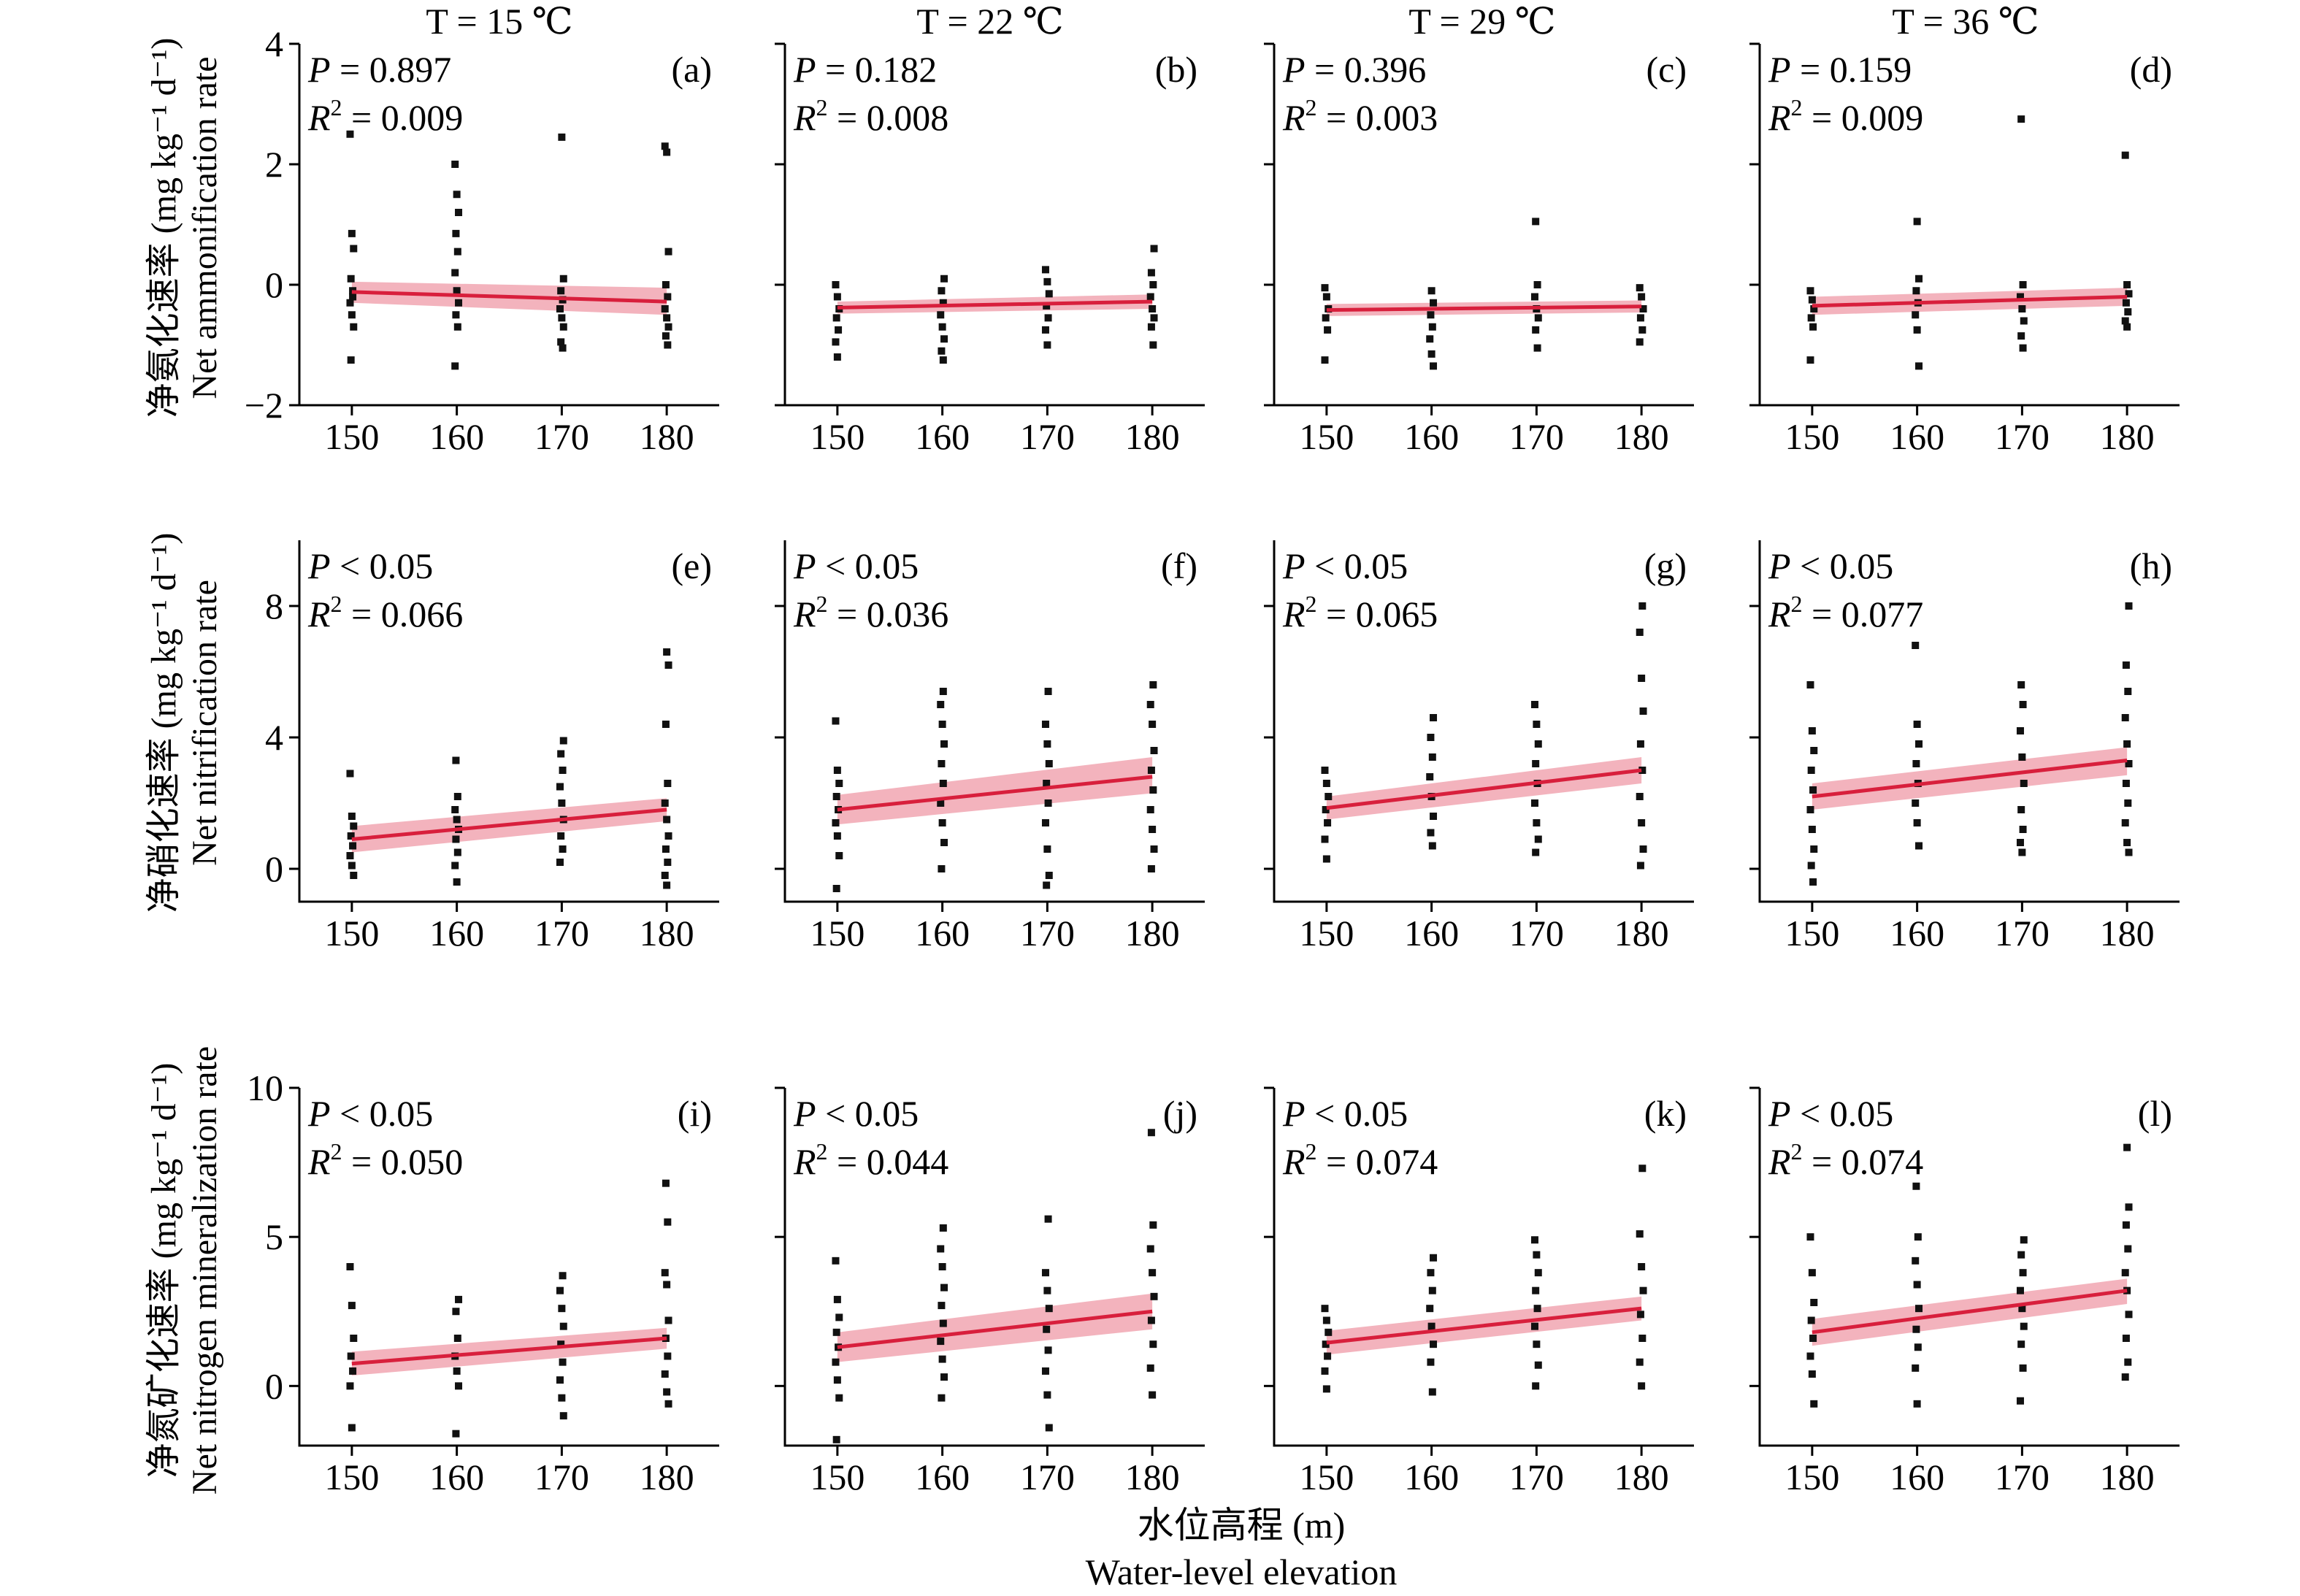 The width and height of the screenshot is (2300, 1596). I want to click on panel-label-l: (l), so click(2155, 1113).